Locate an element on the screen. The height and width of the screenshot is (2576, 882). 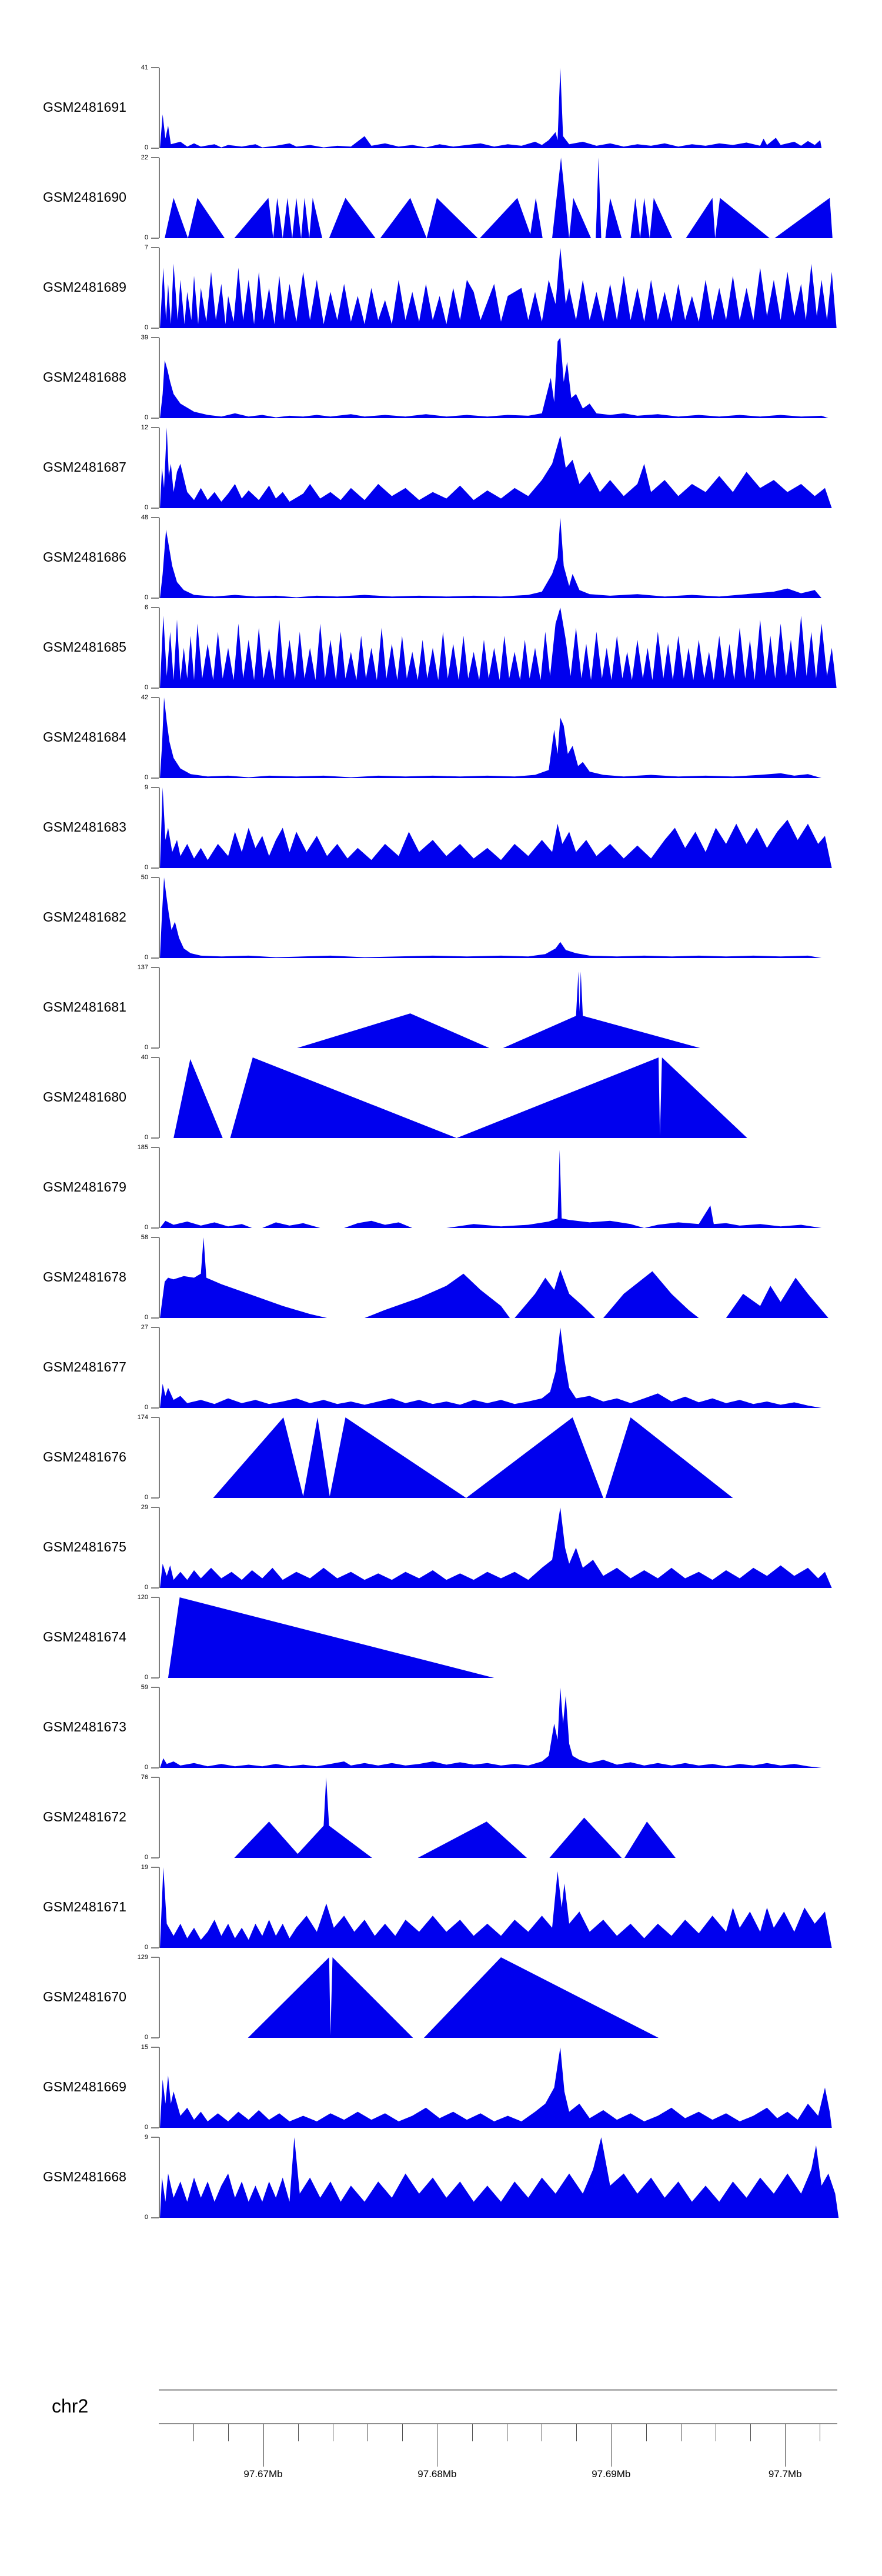
track-label: GSM2481671 is located at coordinates (84, 1906).